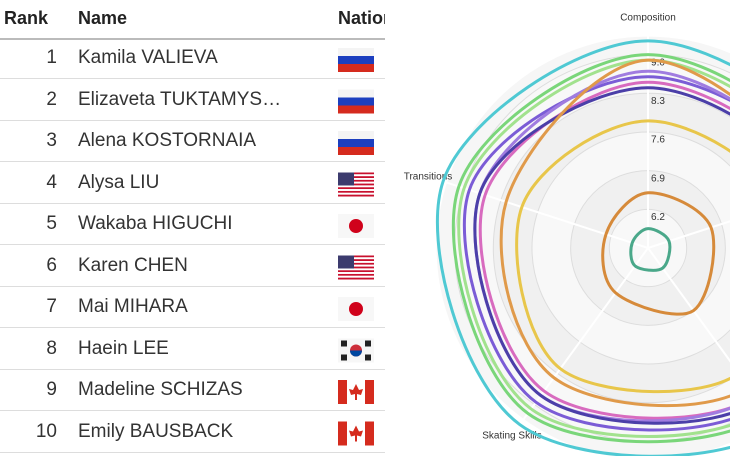 This screenshot has height=456, width=730. Describe the element at coordinates (658, 217) in the screenshot. I see `r-tick-label: 6.2` at that location.